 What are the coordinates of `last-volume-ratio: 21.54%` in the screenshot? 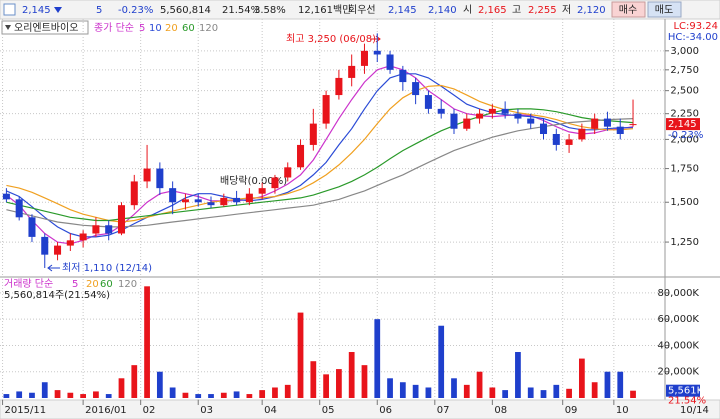 It's located at (687, 401).